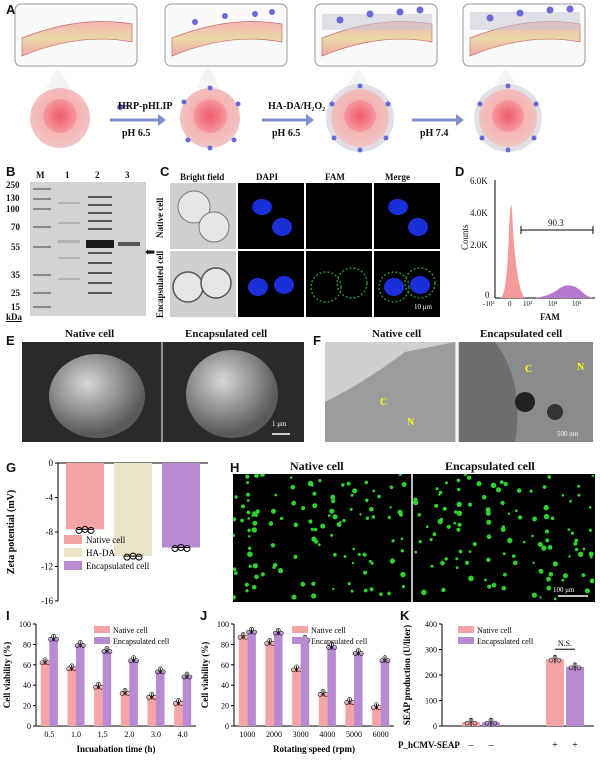  What do you see at coordinates (429, 745) in the screenshot?
I see `k-xrow-label: P_hCMV-SEAP` at bounding box center [429, 745].